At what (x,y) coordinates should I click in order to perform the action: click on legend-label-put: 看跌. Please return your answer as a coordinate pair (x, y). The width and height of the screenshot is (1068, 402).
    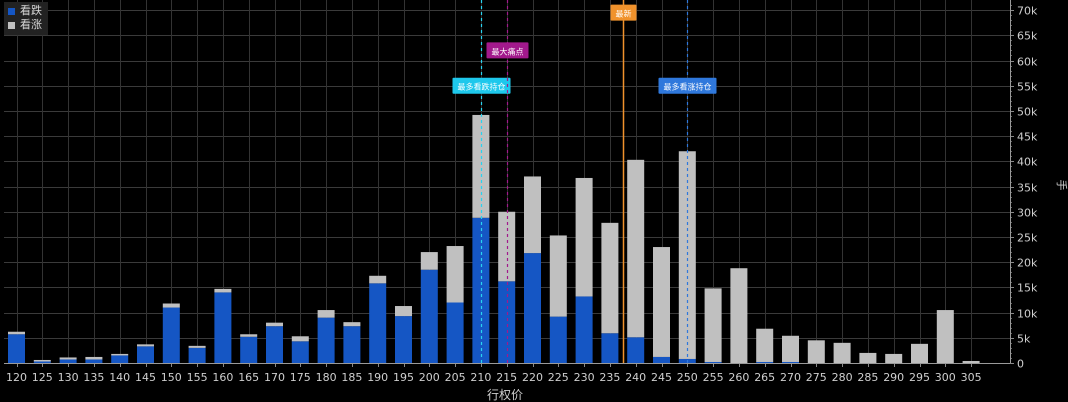
    Looking at the image, I should click on (31, 10).